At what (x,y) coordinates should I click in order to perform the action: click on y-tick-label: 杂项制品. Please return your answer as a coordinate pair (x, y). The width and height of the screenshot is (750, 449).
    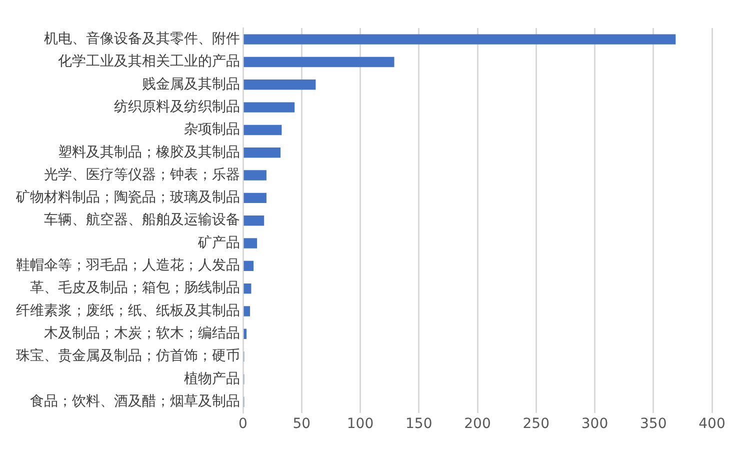
    Looking at the image, I should click on (212, 130).